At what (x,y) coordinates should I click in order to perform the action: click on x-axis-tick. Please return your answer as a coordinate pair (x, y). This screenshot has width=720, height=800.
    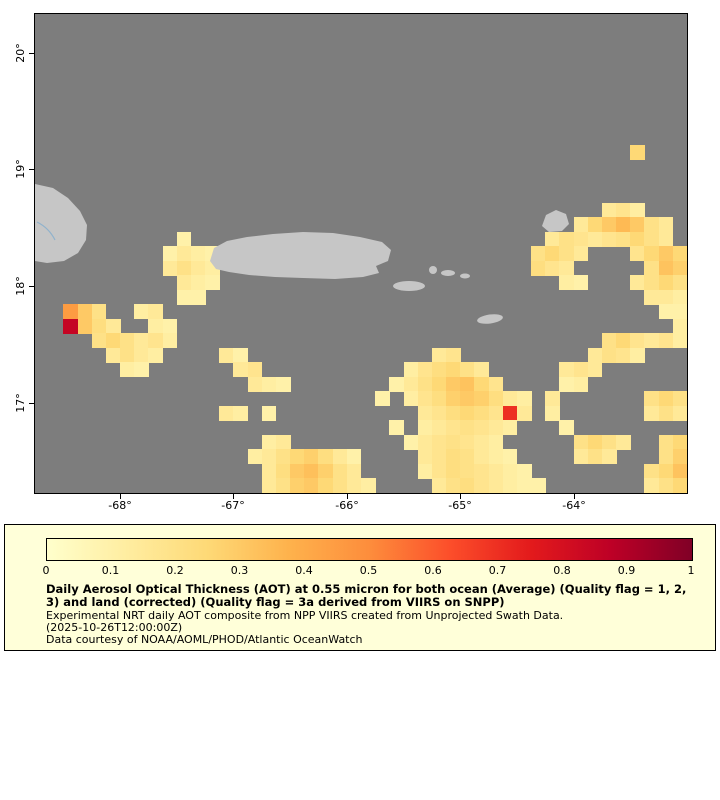
    Looking at the image, I should click on (233, 496).